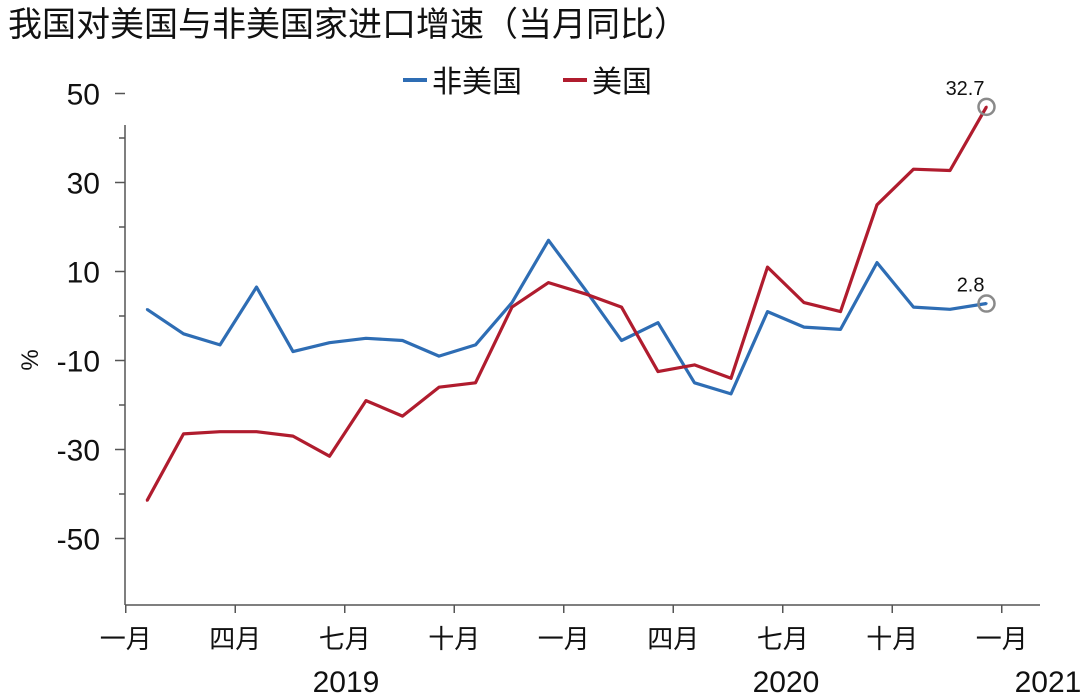  What do you see at coordinates (477, 82) in the screenshot?
I see `legend-label-non-us: 非美国` at bounding box center [477, 82].